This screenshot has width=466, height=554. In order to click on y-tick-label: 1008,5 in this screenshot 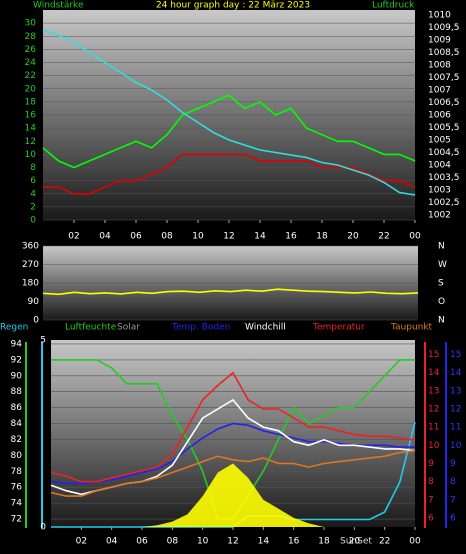, I will do `click(444, 53)`.